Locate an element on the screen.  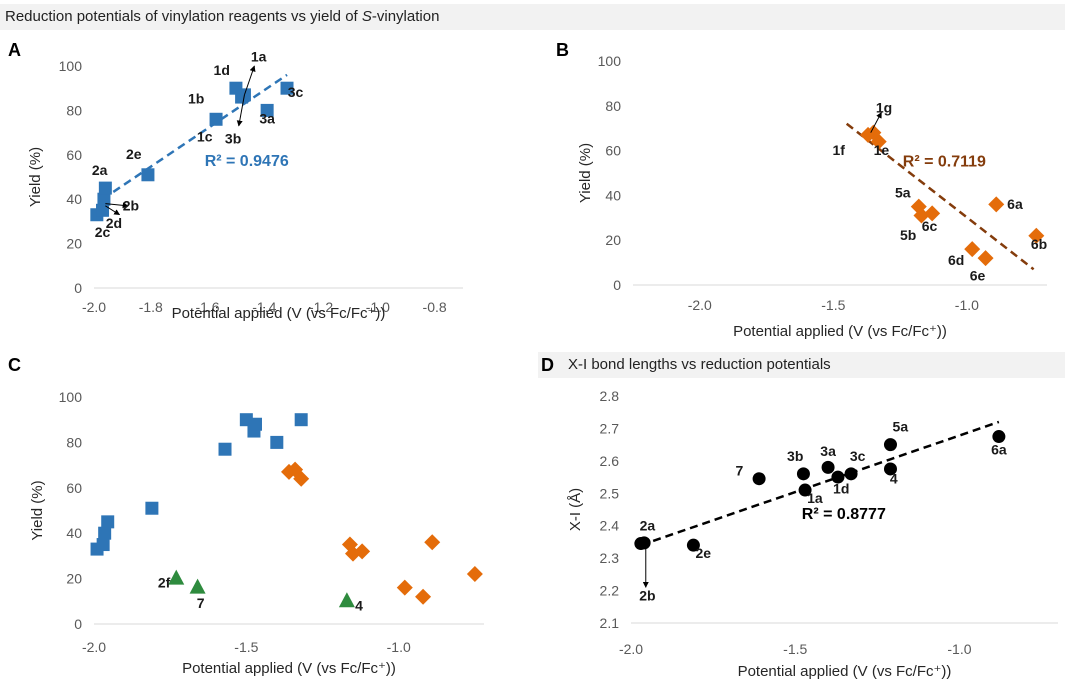
point-label: 6c is located at coordinates (930, 226).